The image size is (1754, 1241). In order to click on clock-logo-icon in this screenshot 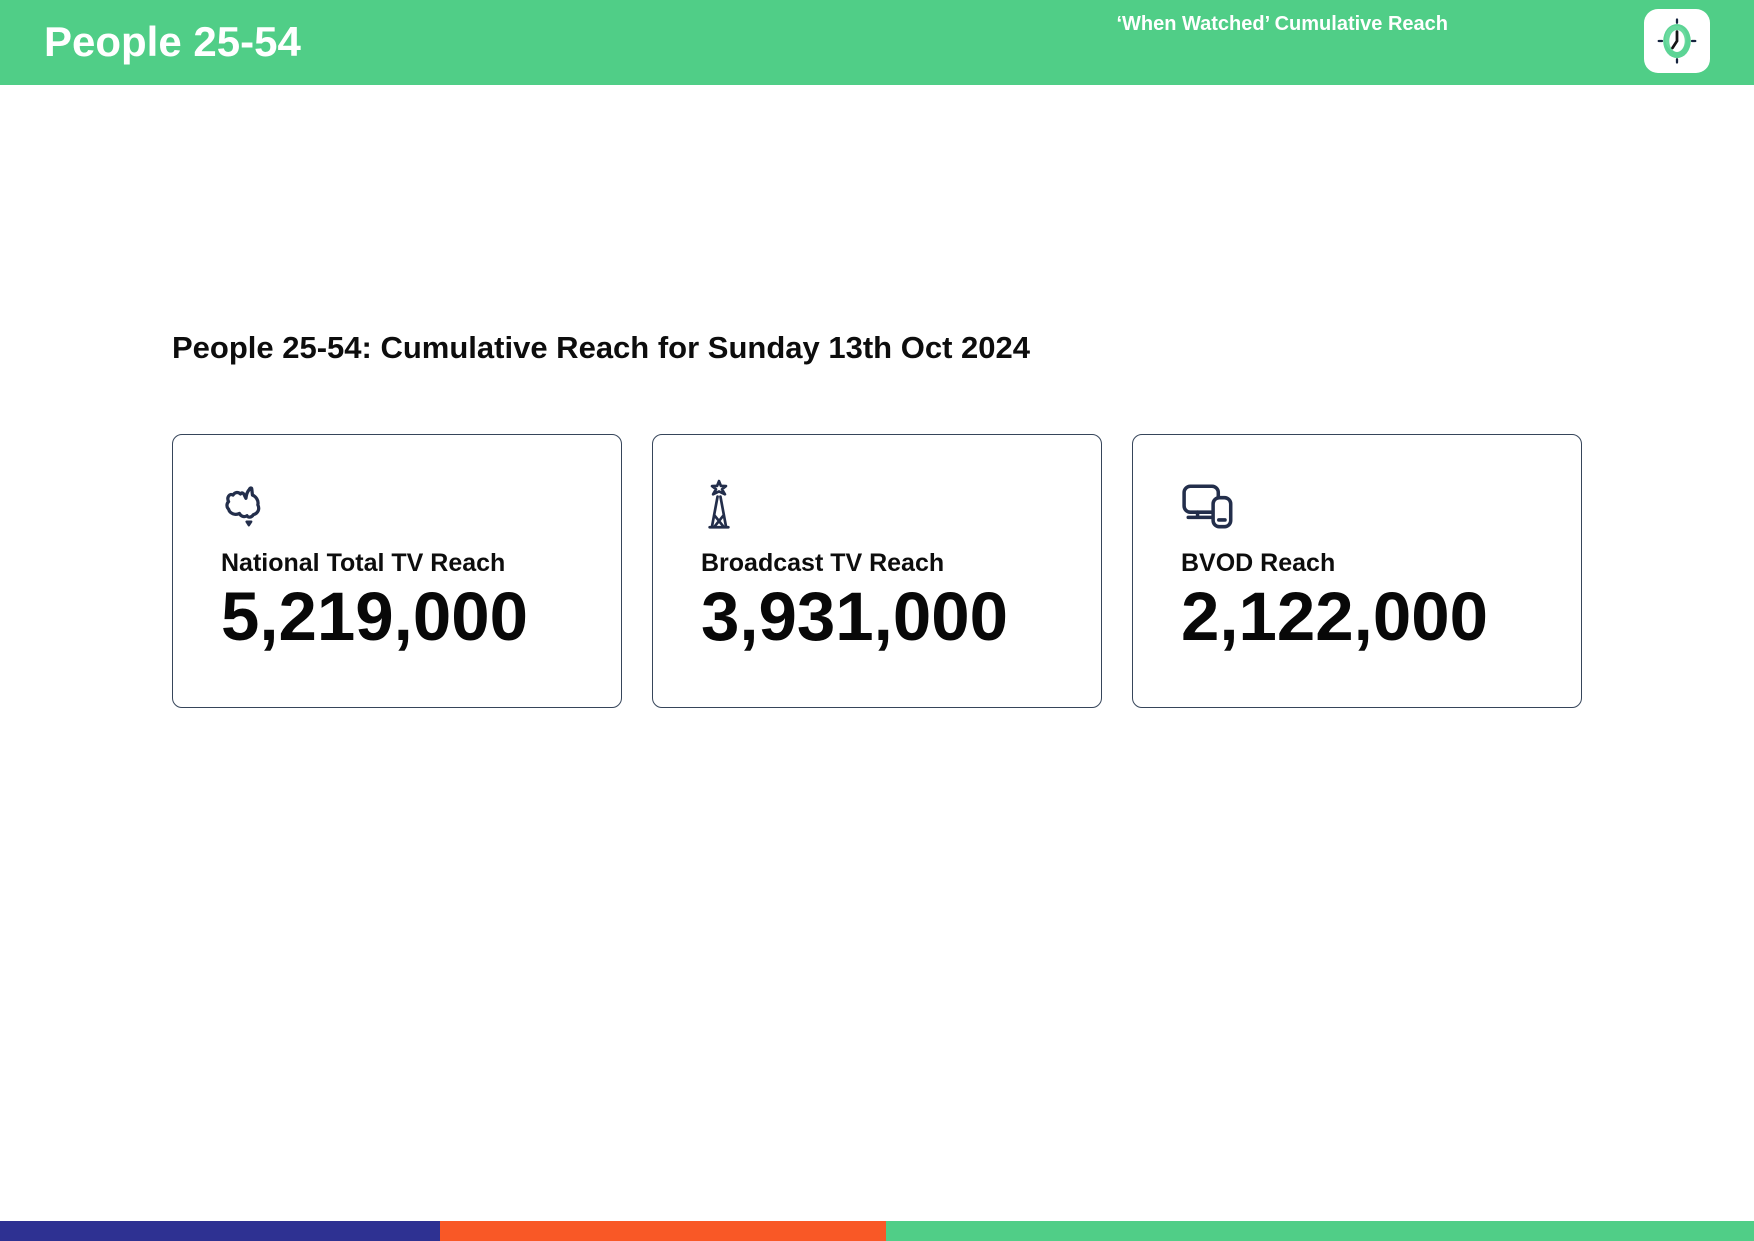, I will do `click(1677, 41)`.